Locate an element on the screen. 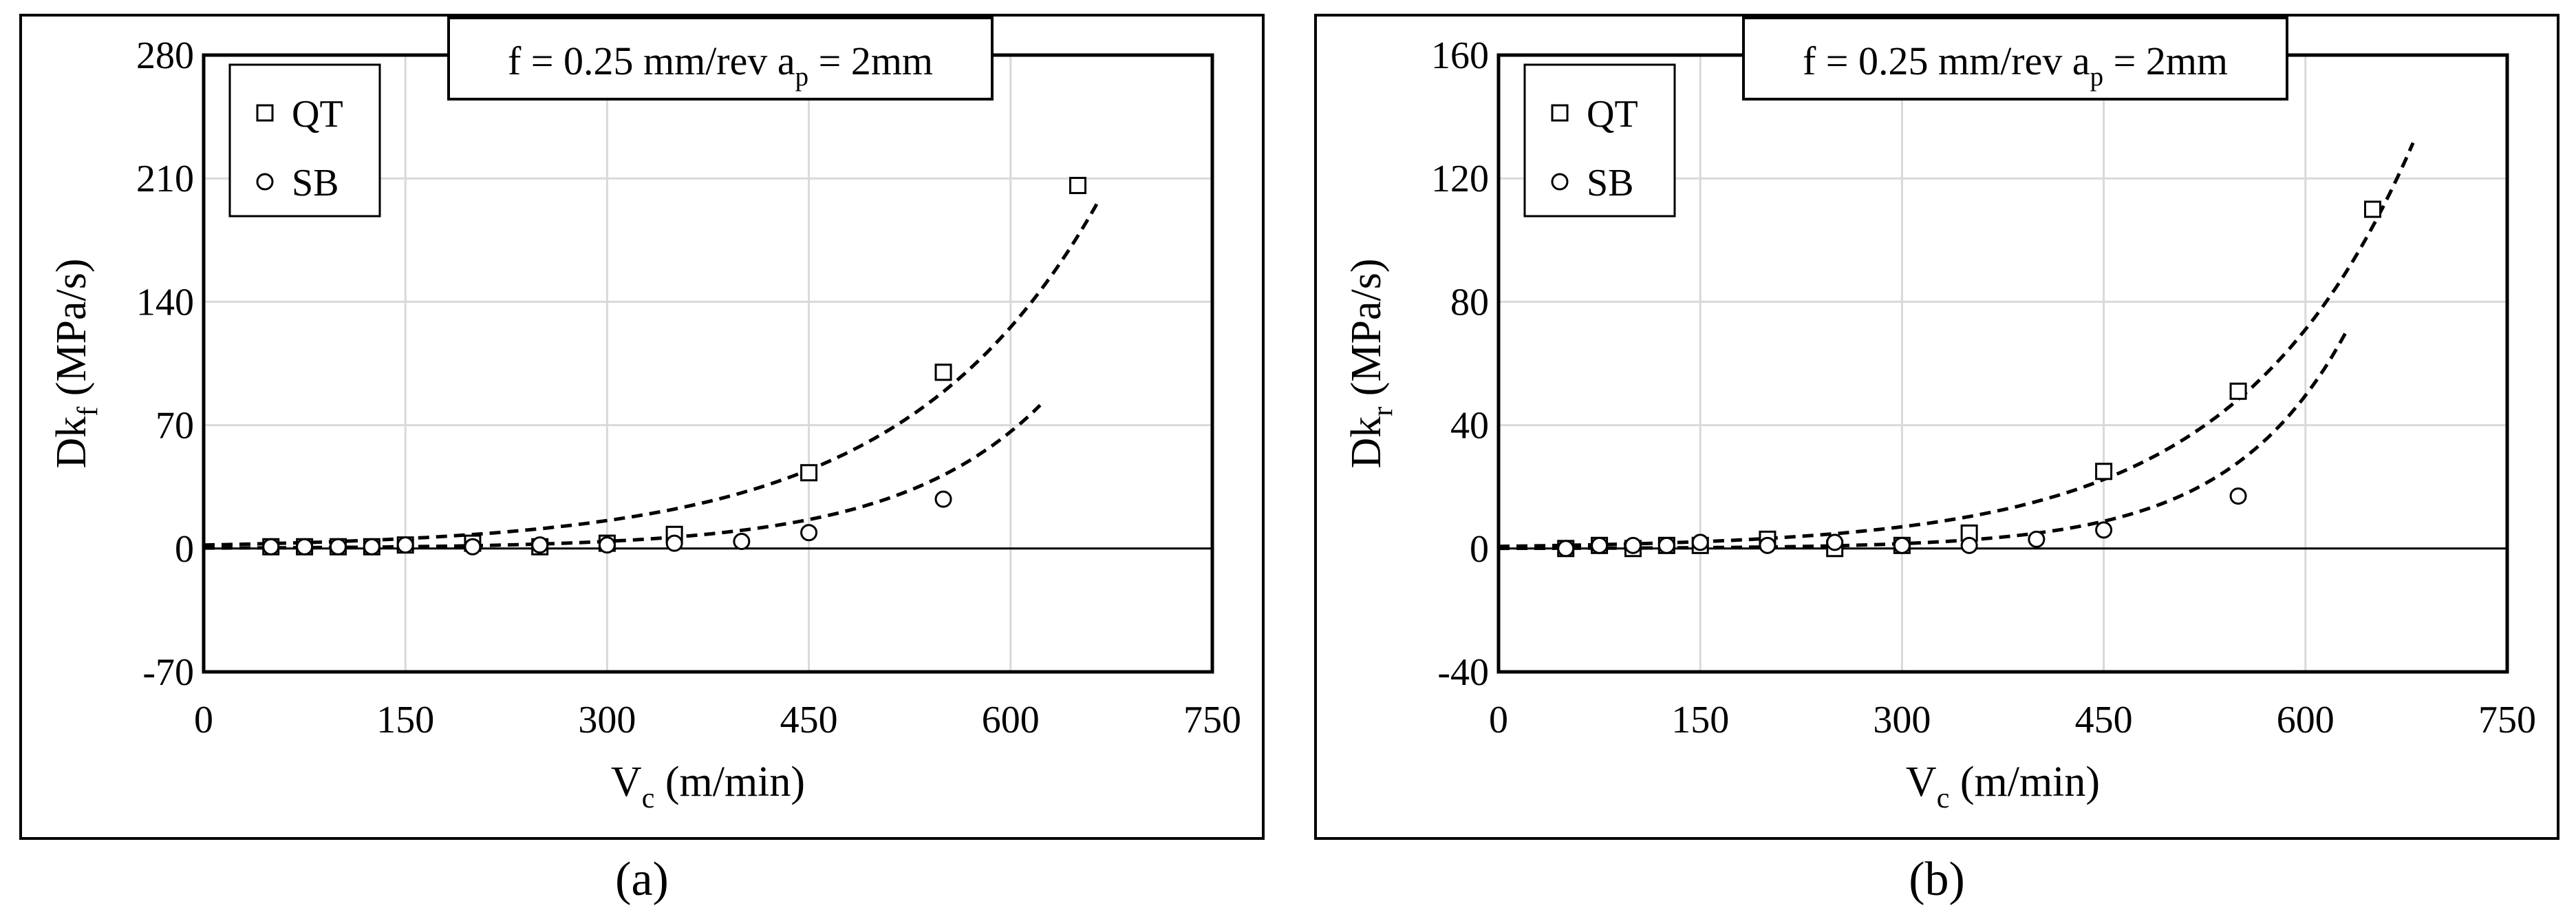  y-axis-label: Dkr (MPa/s) is located at coordinates (1371, 363).